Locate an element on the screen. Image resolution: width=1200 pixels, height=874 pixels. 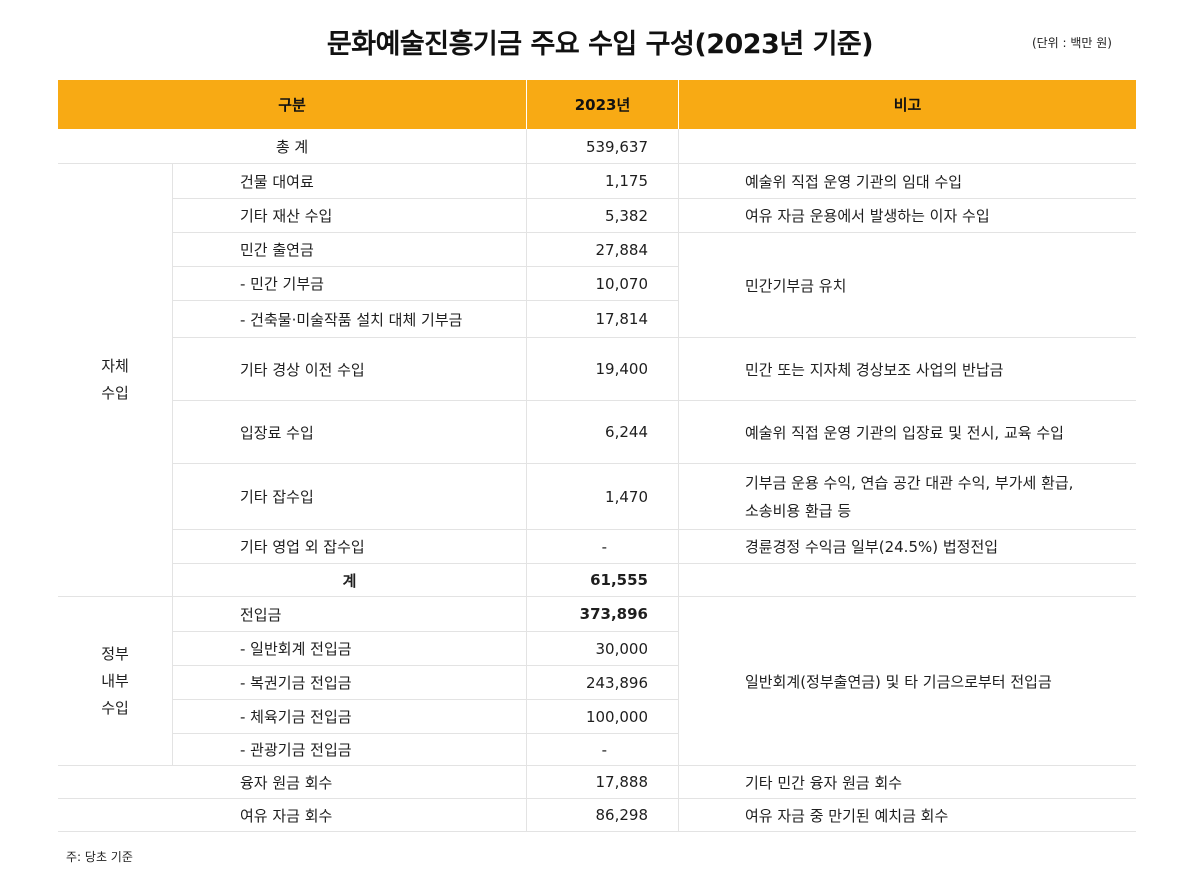
self-income-row-value: 19,400 is located at coordinates (622, 369).